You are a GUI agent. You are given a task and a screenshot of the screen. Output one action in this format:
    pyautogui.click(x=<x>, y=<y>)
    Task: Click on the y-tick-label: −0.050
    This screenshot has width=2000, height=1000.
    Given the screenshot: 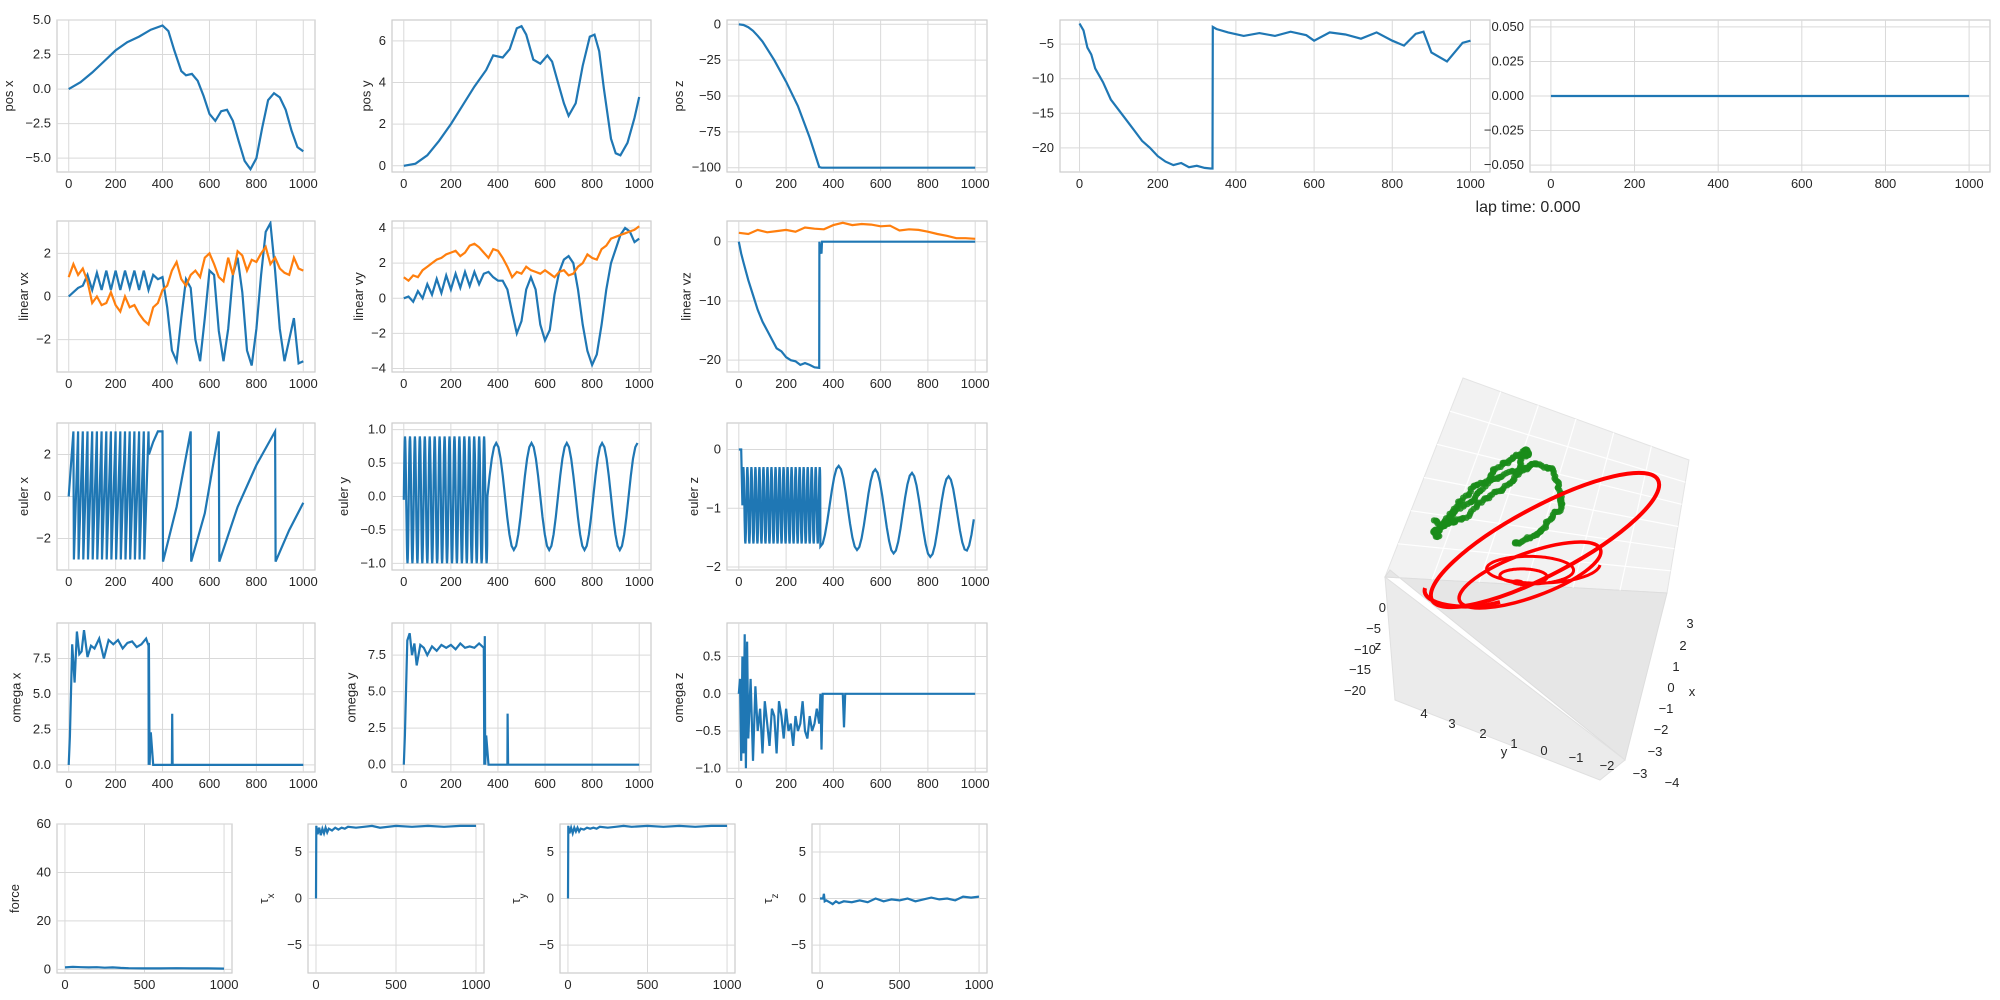 What is the action you would take?
    pyautogui.click(x=1504, y=164)
    